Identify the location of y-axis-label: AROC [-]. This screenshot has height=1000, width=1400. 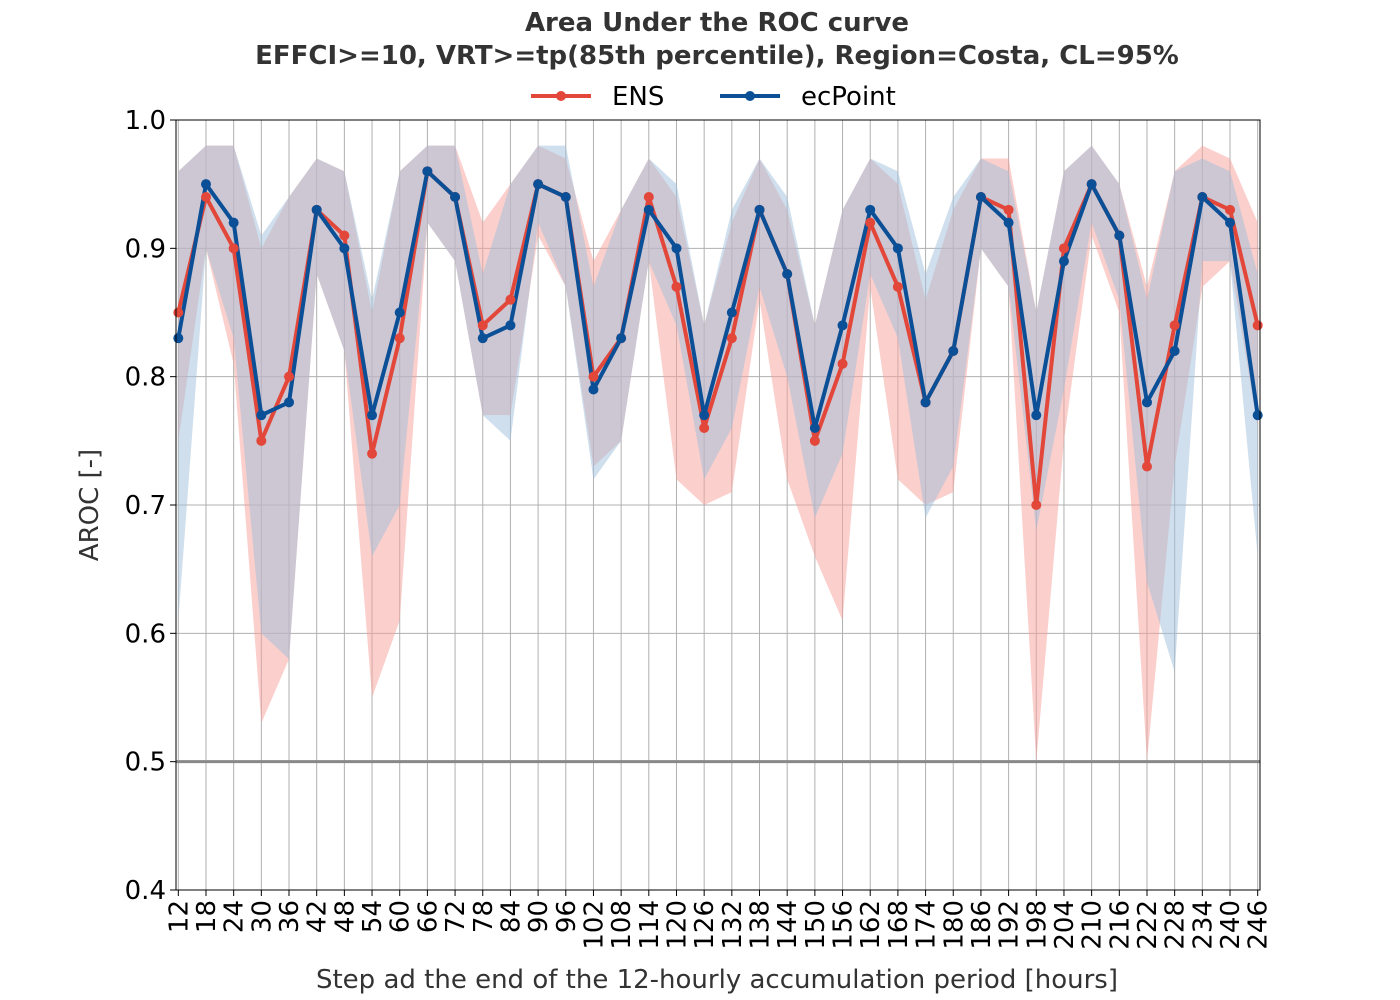
(90, 505).